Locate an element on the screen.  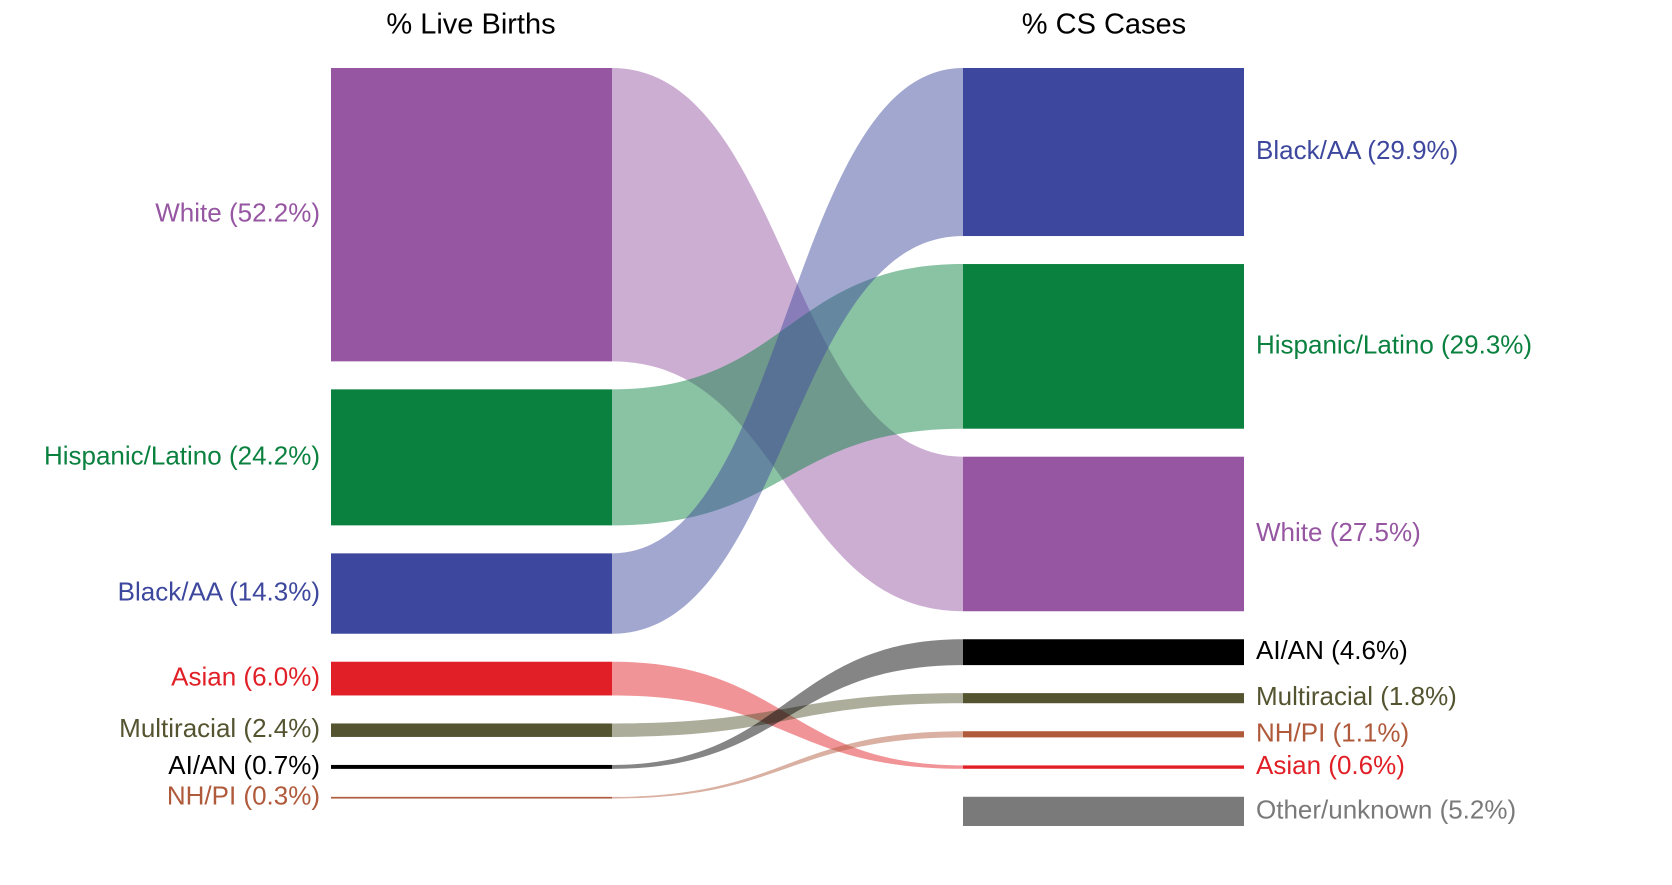
node-value-label: (0.7%) is located at coordinates (281, 765).